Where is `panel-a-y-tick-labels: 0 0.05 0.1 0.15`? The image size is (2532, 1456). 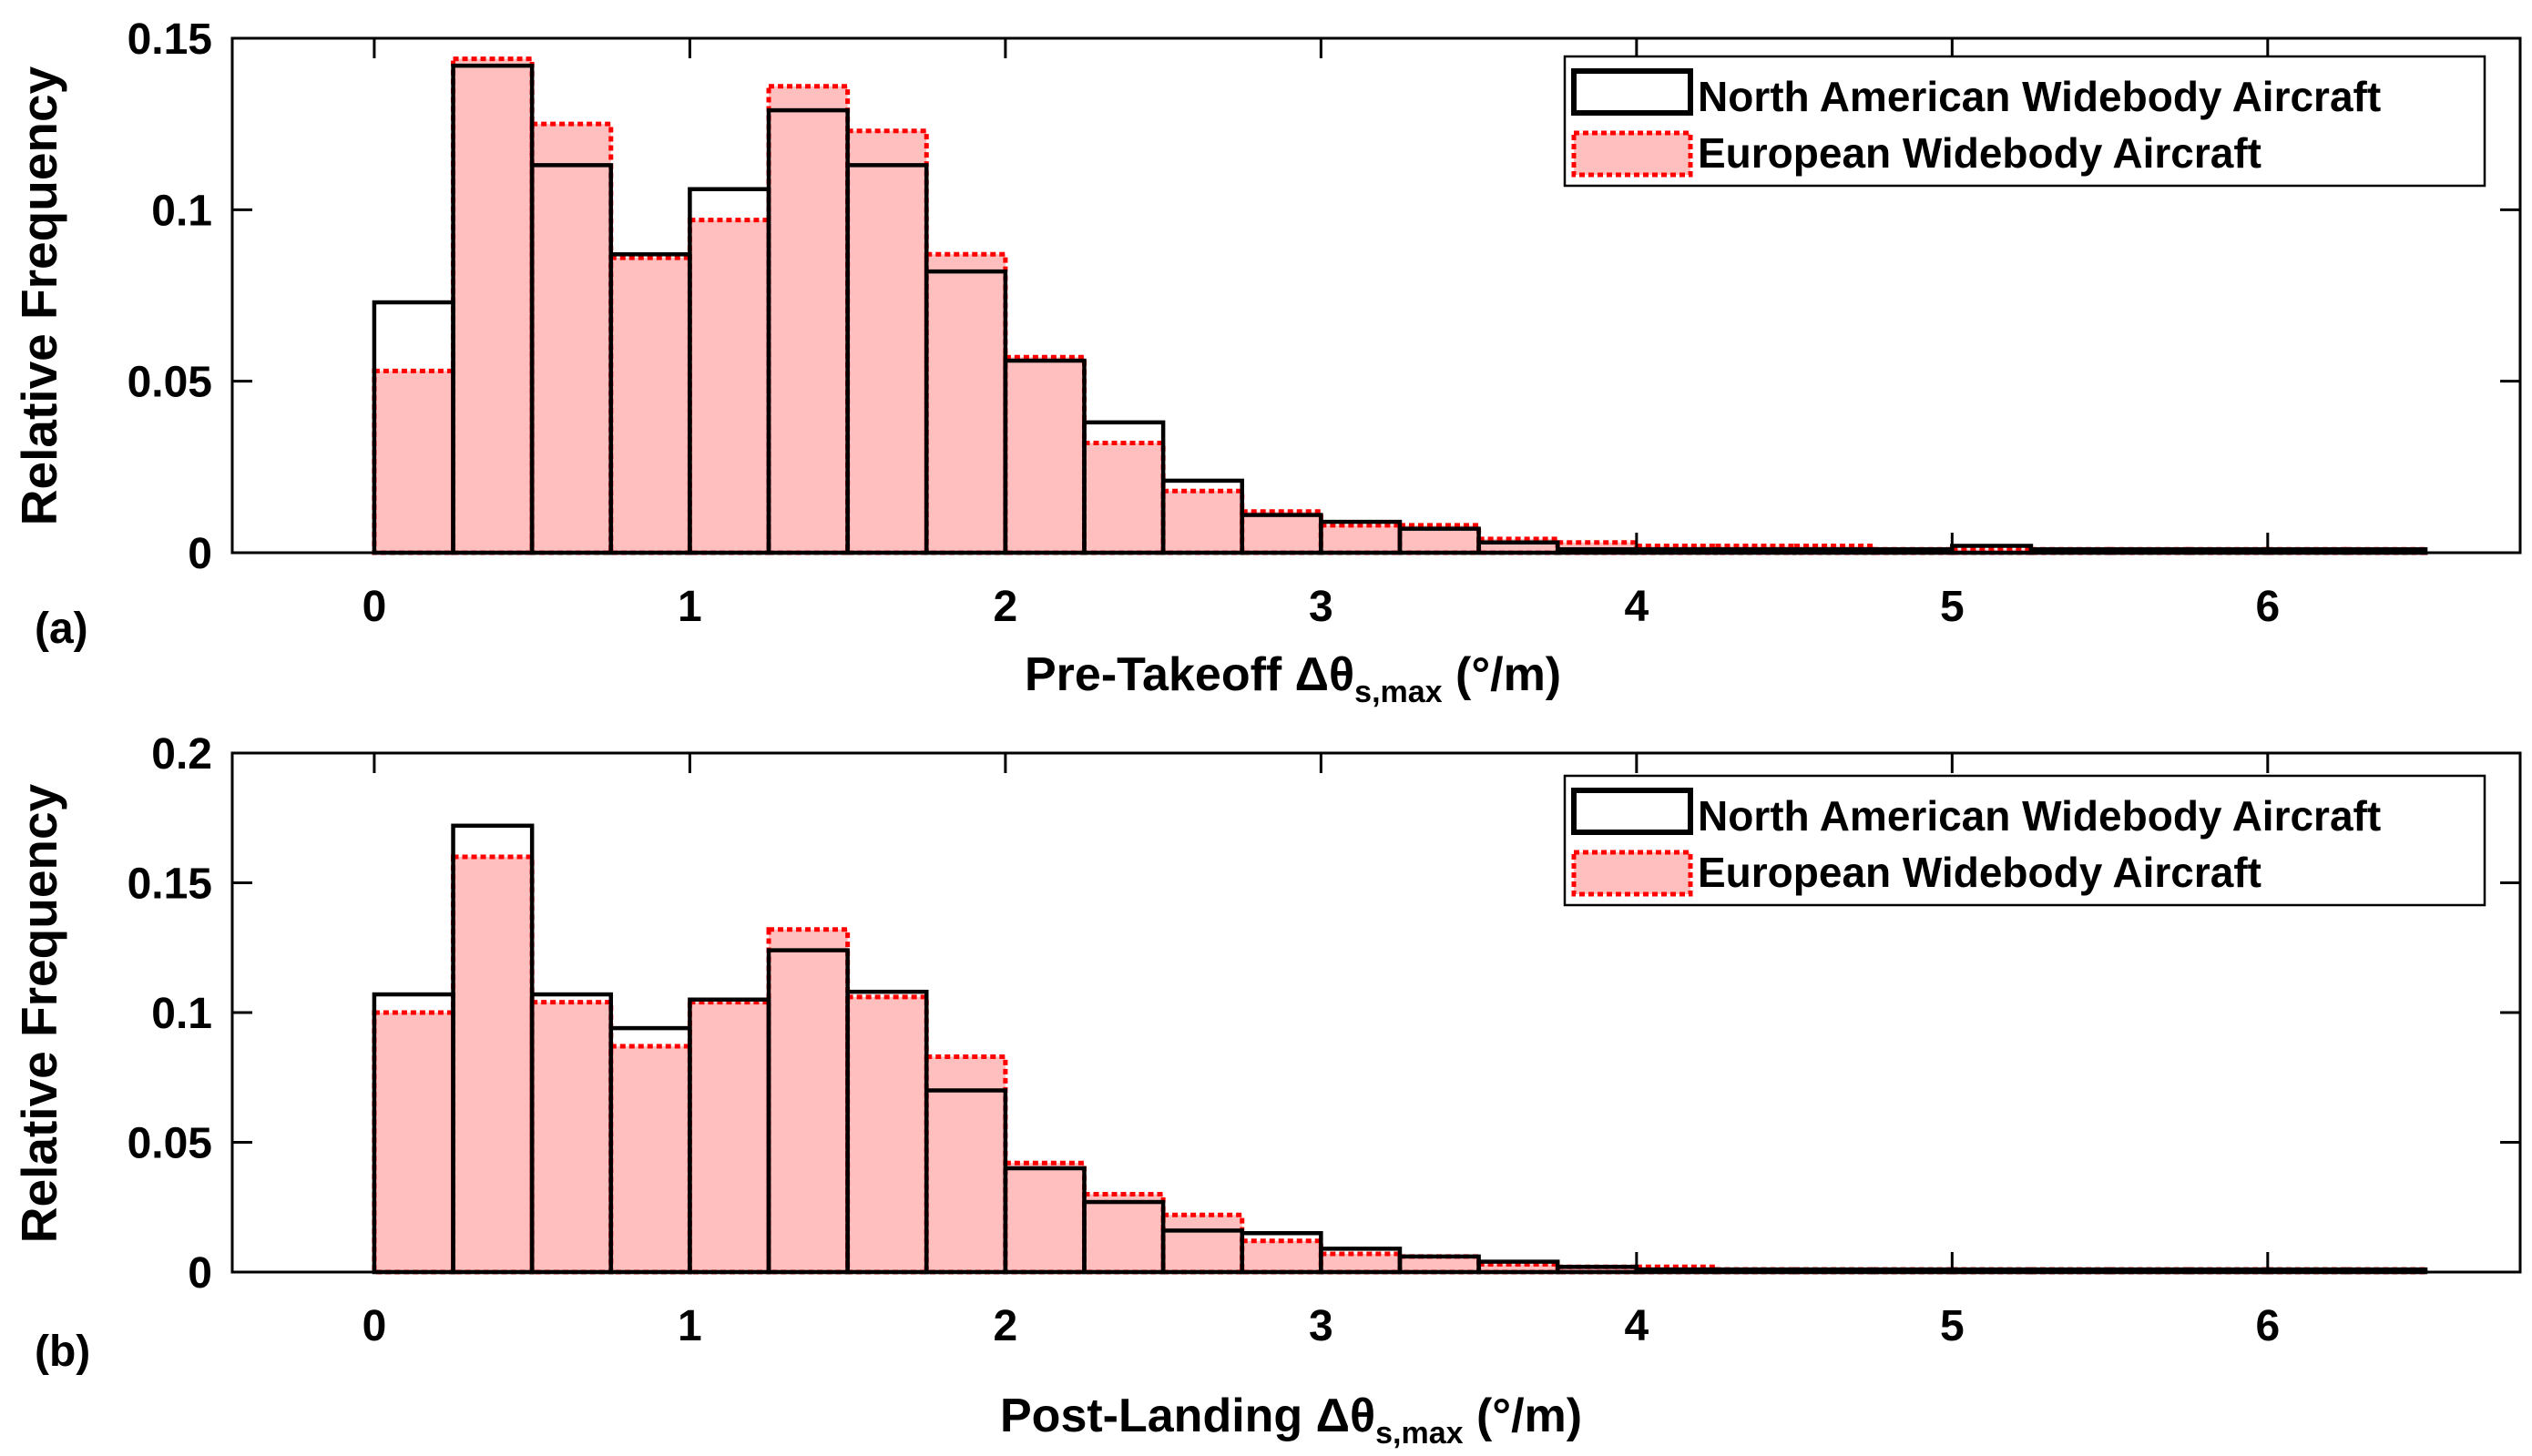 panel-a-y-tick-labels: 0 0.05 0.1 0.15 is located at coordinates (170, 296).